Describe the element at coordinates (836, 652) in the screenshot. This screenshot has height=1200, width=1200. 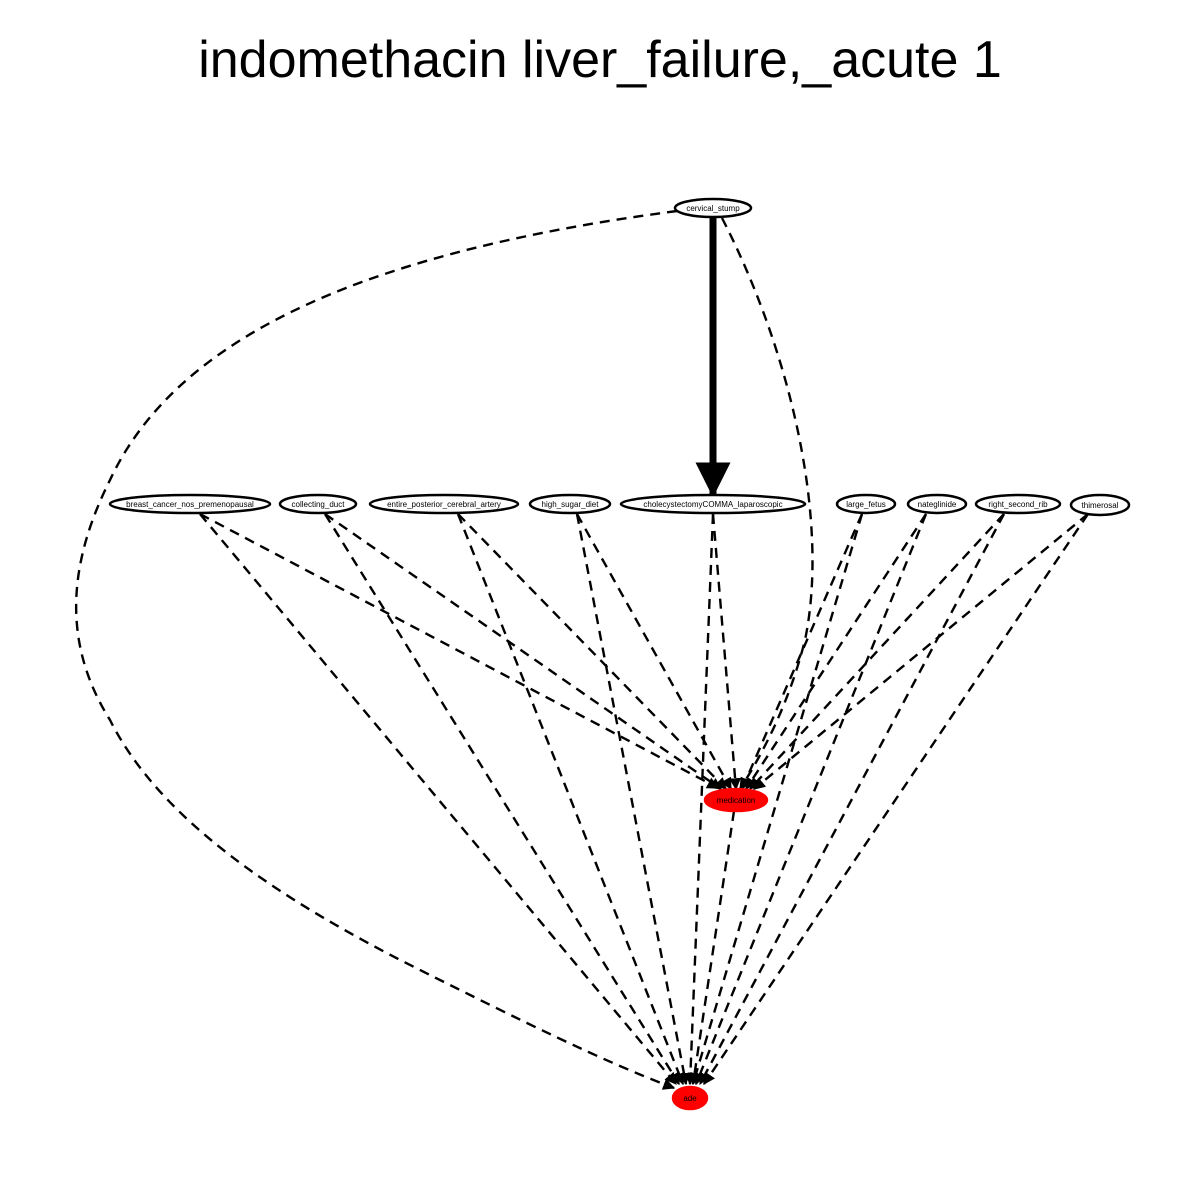
I see `edge-nateglinide-to-medication` at that location.